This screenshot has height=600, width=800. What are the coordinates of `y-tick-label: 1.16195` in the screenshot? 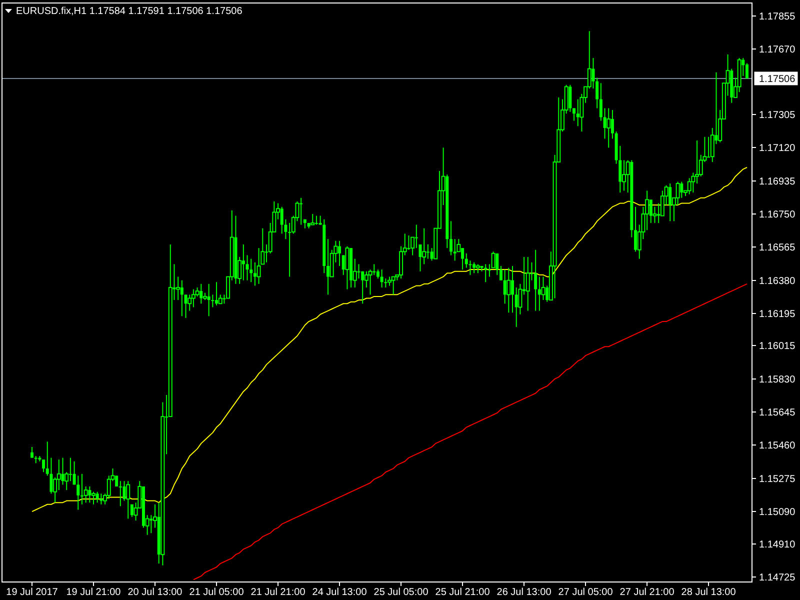 It's located at (777, 314).